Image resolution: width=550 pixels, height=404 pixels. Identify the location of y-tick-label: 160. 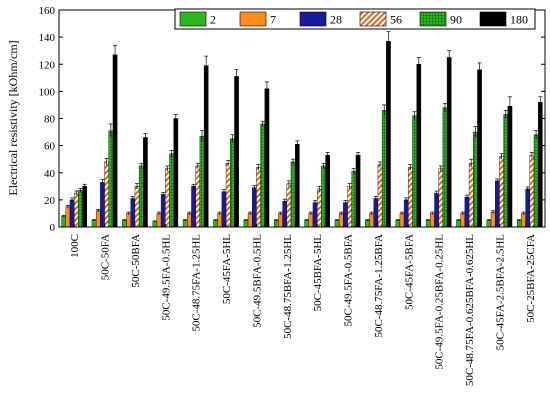
(47, 11).